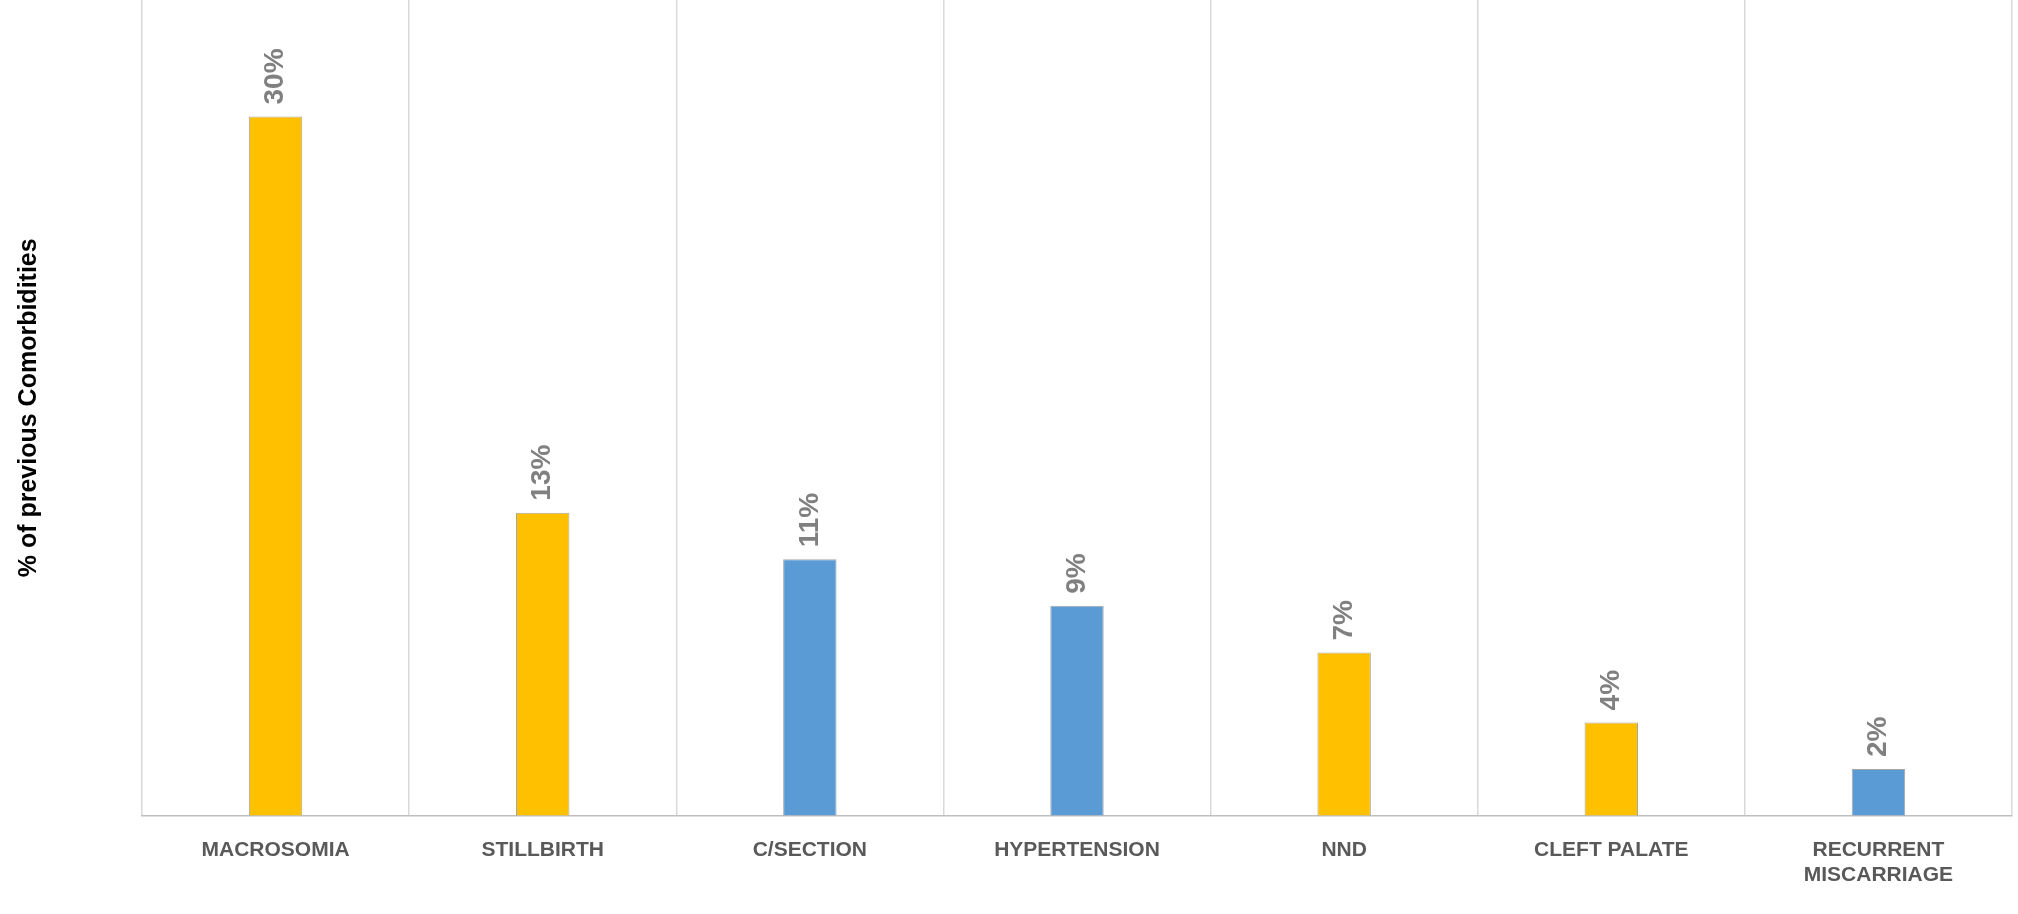  I want to click on x-tick-label: CLEFT PALATE, so click(1611, 848).